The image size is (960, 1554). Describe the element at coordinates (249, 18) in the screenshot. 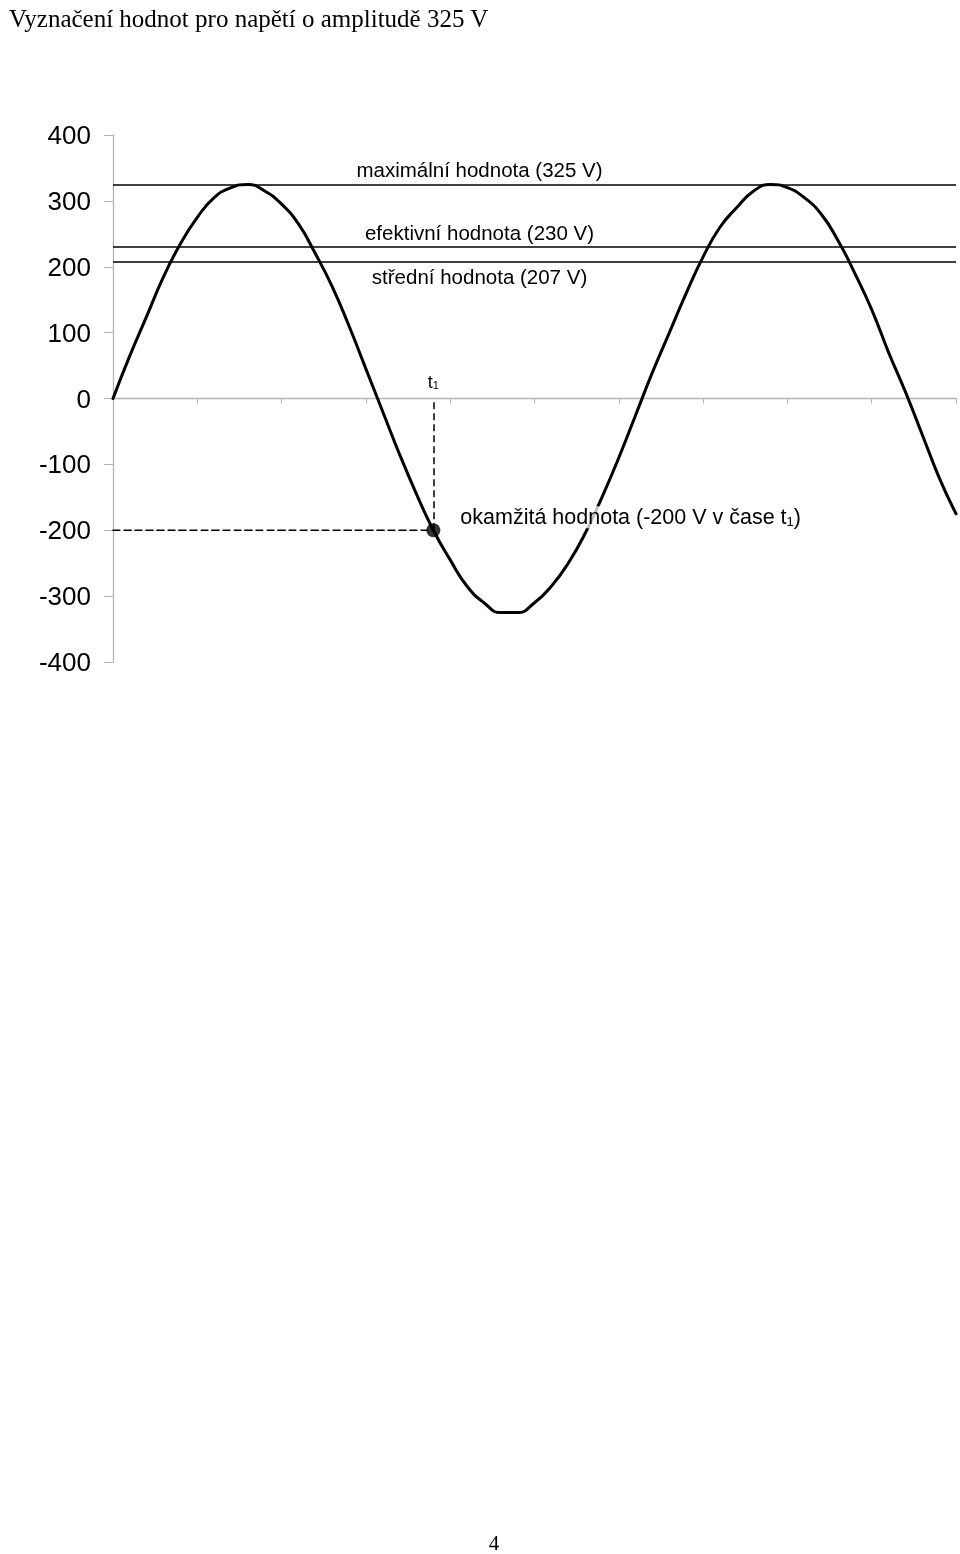

I see `chart-title: Vyznačení hodnot pro napětí o amplitudě 325 V` at that location.